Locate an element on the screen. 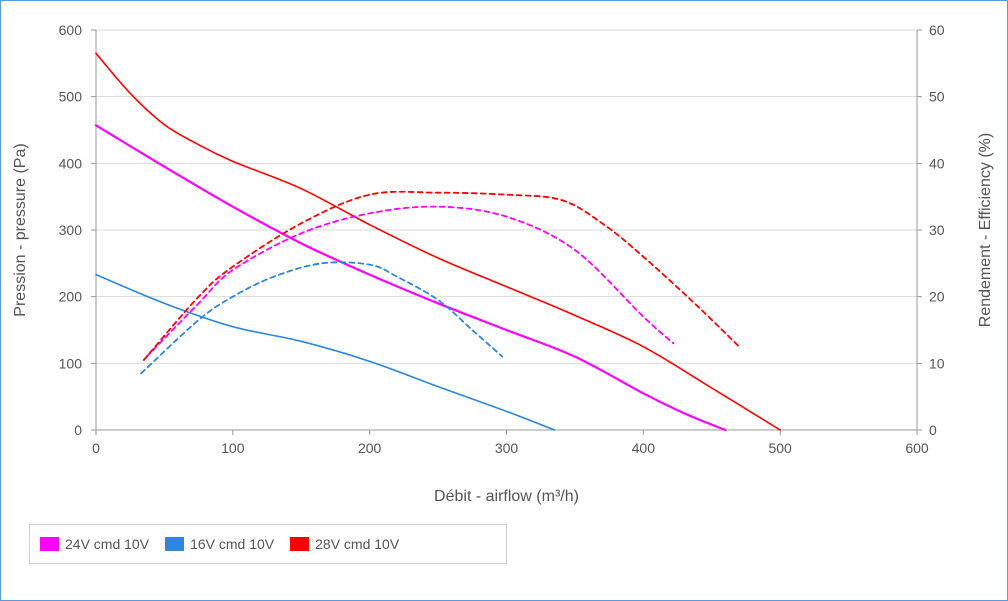 The image size is (1008, 601). series-line-24v-efficiency is located at coordinates (410, 281).